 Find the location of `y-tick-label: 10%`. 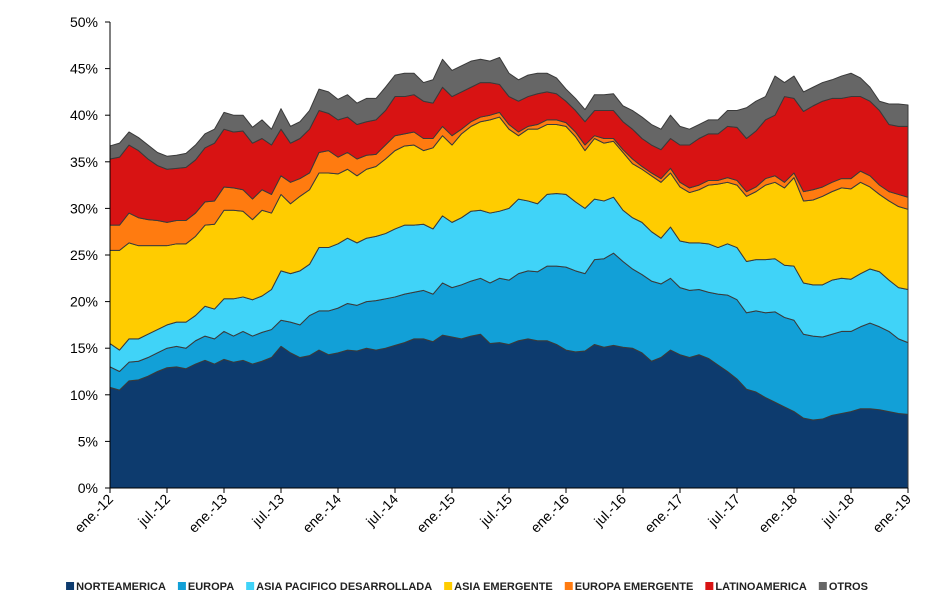

y-tick-label: 10% is located at coordinates (84, 395).